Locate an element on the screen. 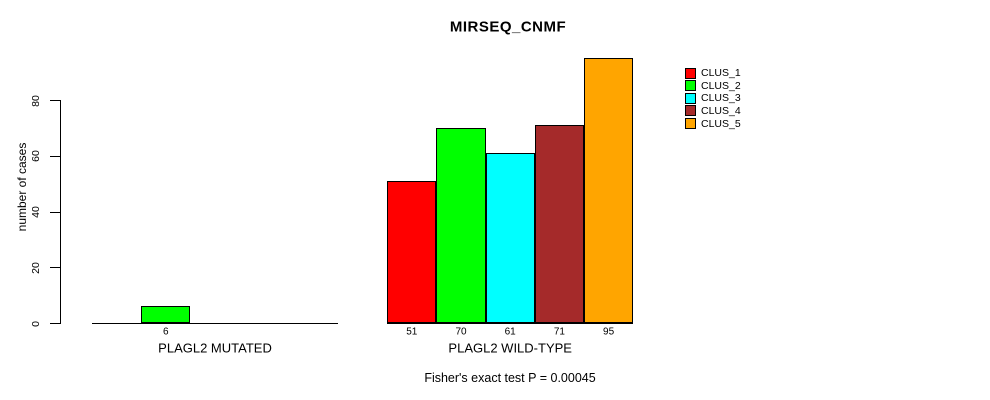 This screenshot has width=990, height=400. group-label: PLAGL2 MUTATED is located at coordinates (215, 348).